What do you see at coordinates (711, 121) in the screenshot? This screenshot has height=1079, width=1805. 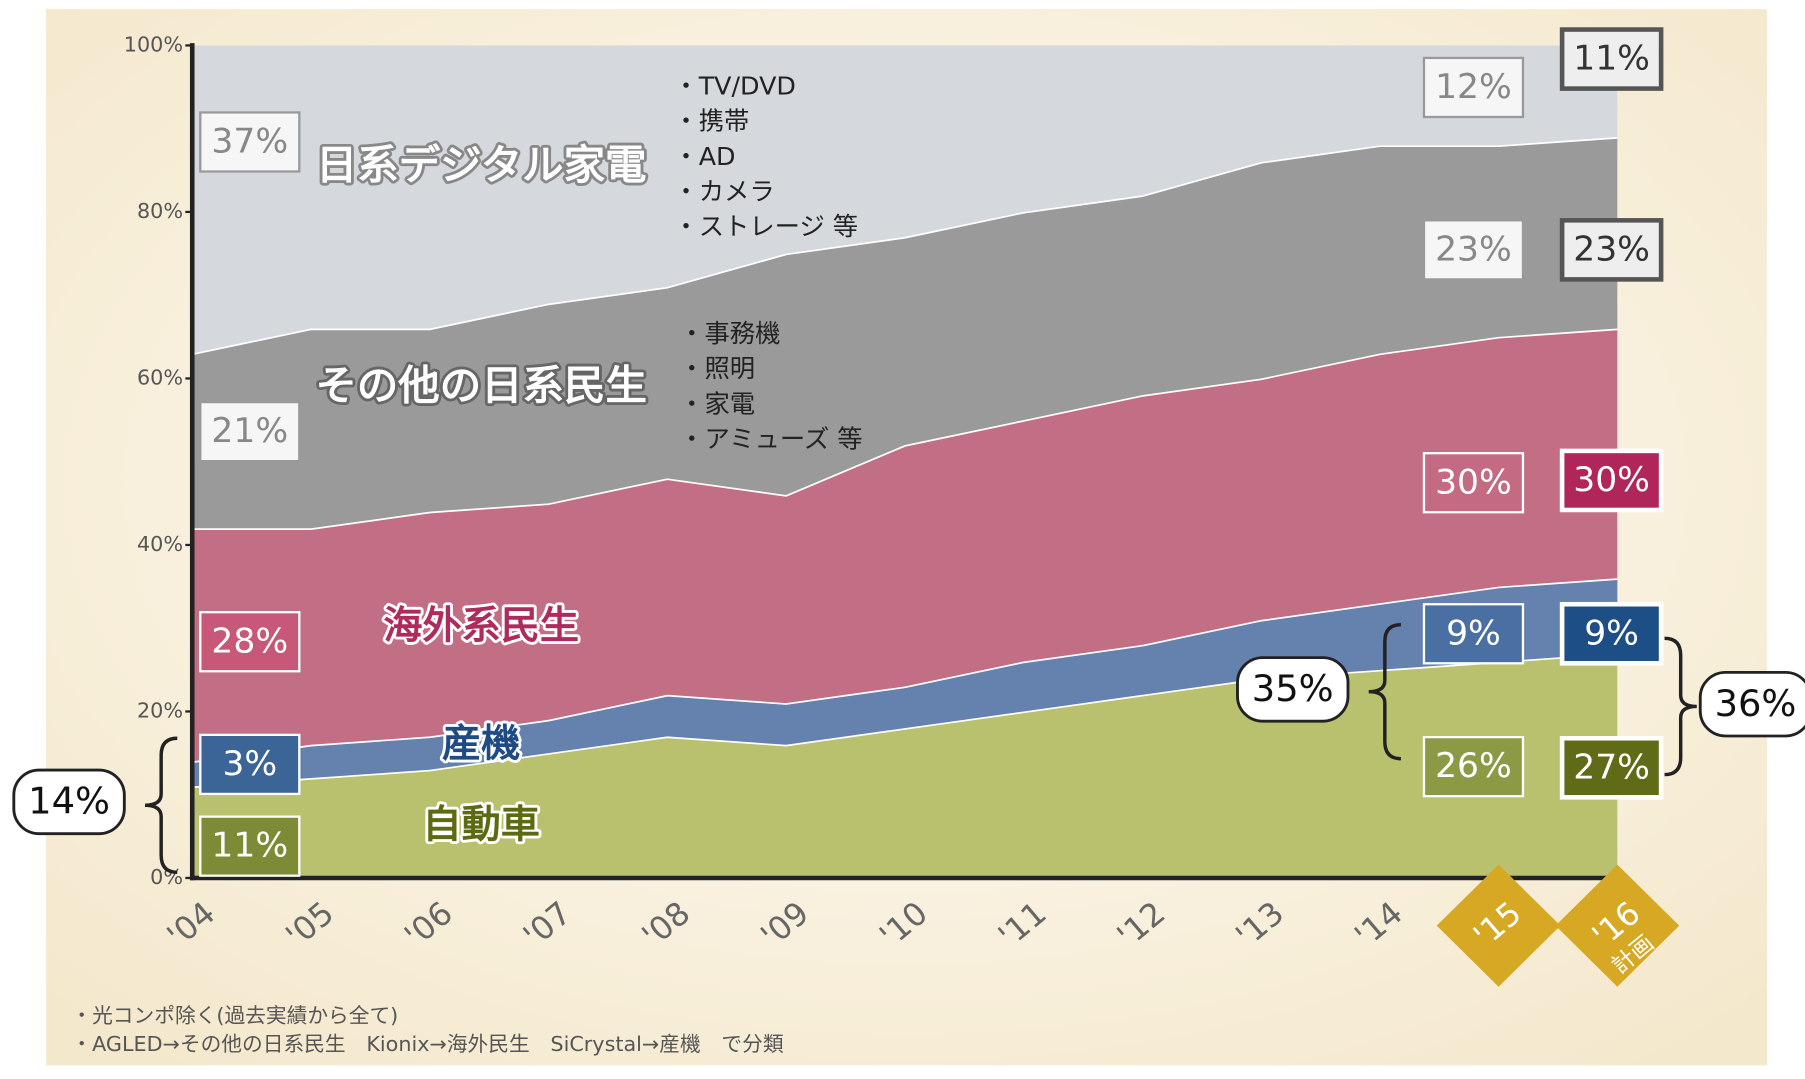 I see `note: ・携帯` at bounding box center [711, 121].